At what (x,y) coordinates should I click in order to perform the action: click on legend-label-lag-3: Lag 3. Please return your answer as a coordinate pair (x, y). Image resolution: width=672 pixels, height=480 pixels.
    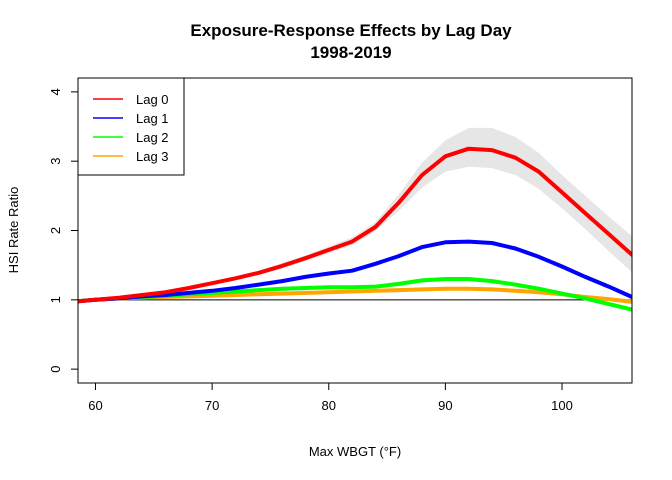
    Looking at the image, I should click on (152, 156).